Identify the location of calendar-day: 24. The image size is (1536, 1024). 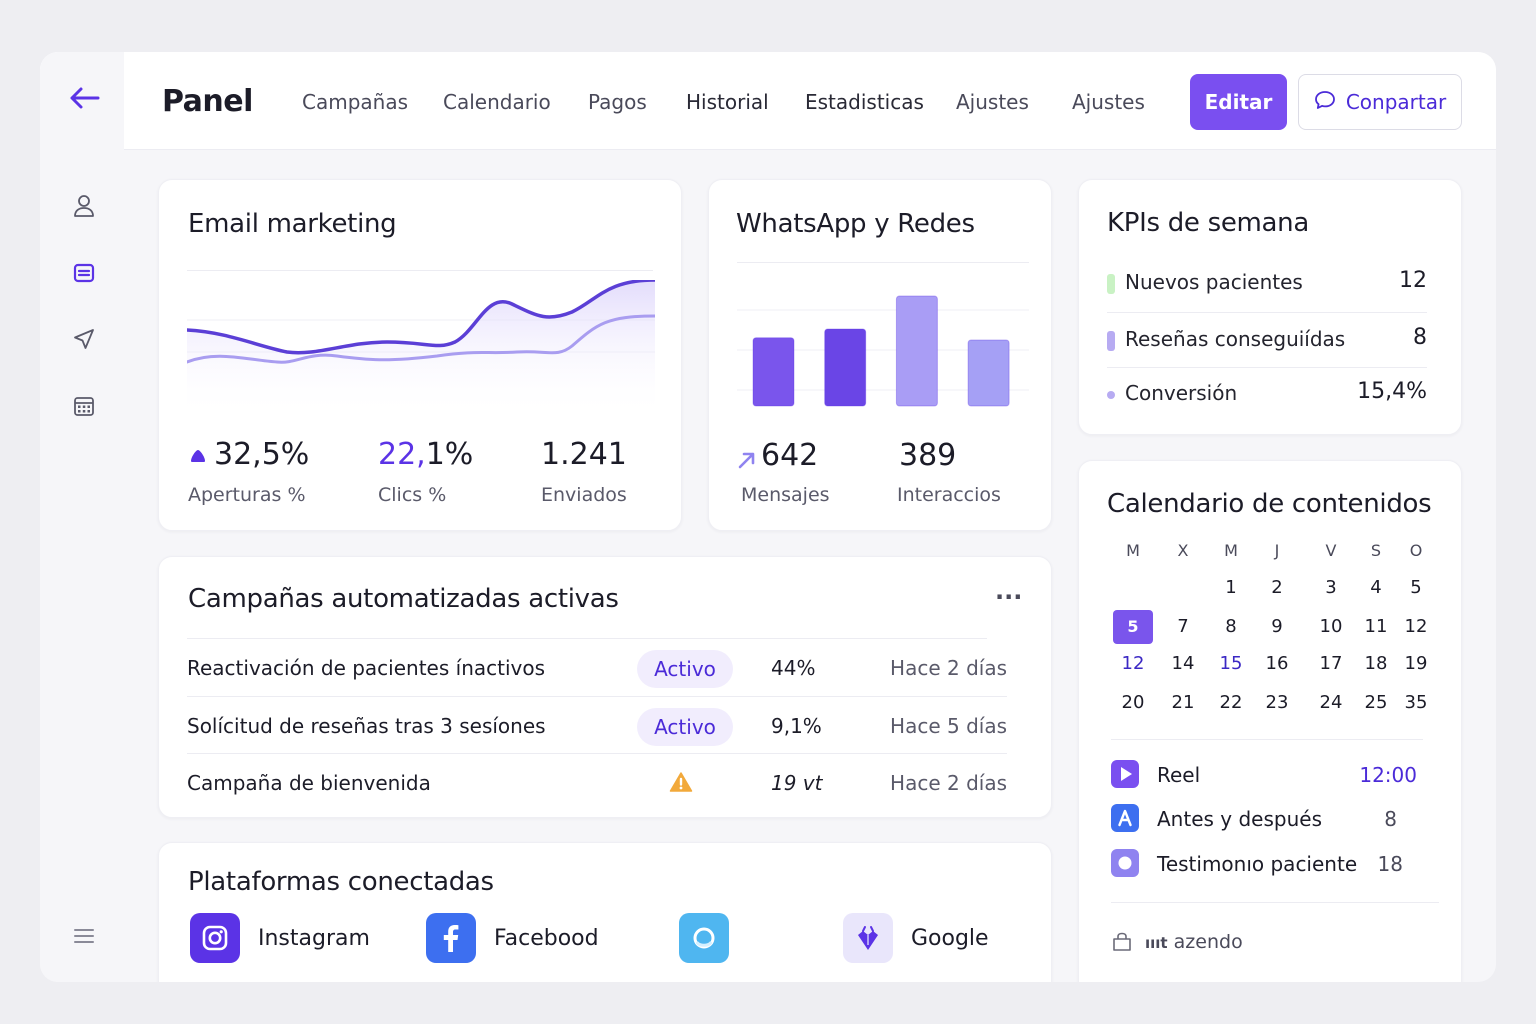
(1331, 702).